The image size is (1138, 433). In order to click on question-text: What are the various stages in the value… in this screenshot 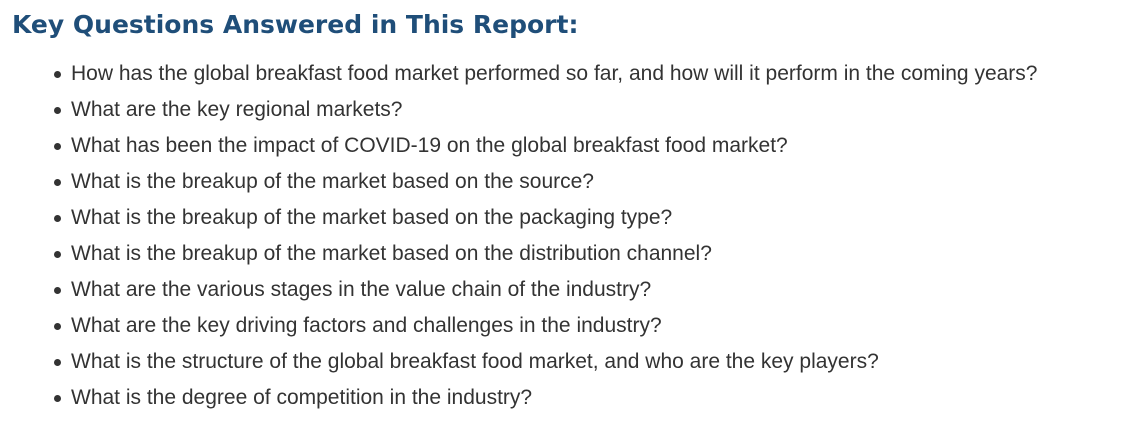, I will do `click(361, 289)`.